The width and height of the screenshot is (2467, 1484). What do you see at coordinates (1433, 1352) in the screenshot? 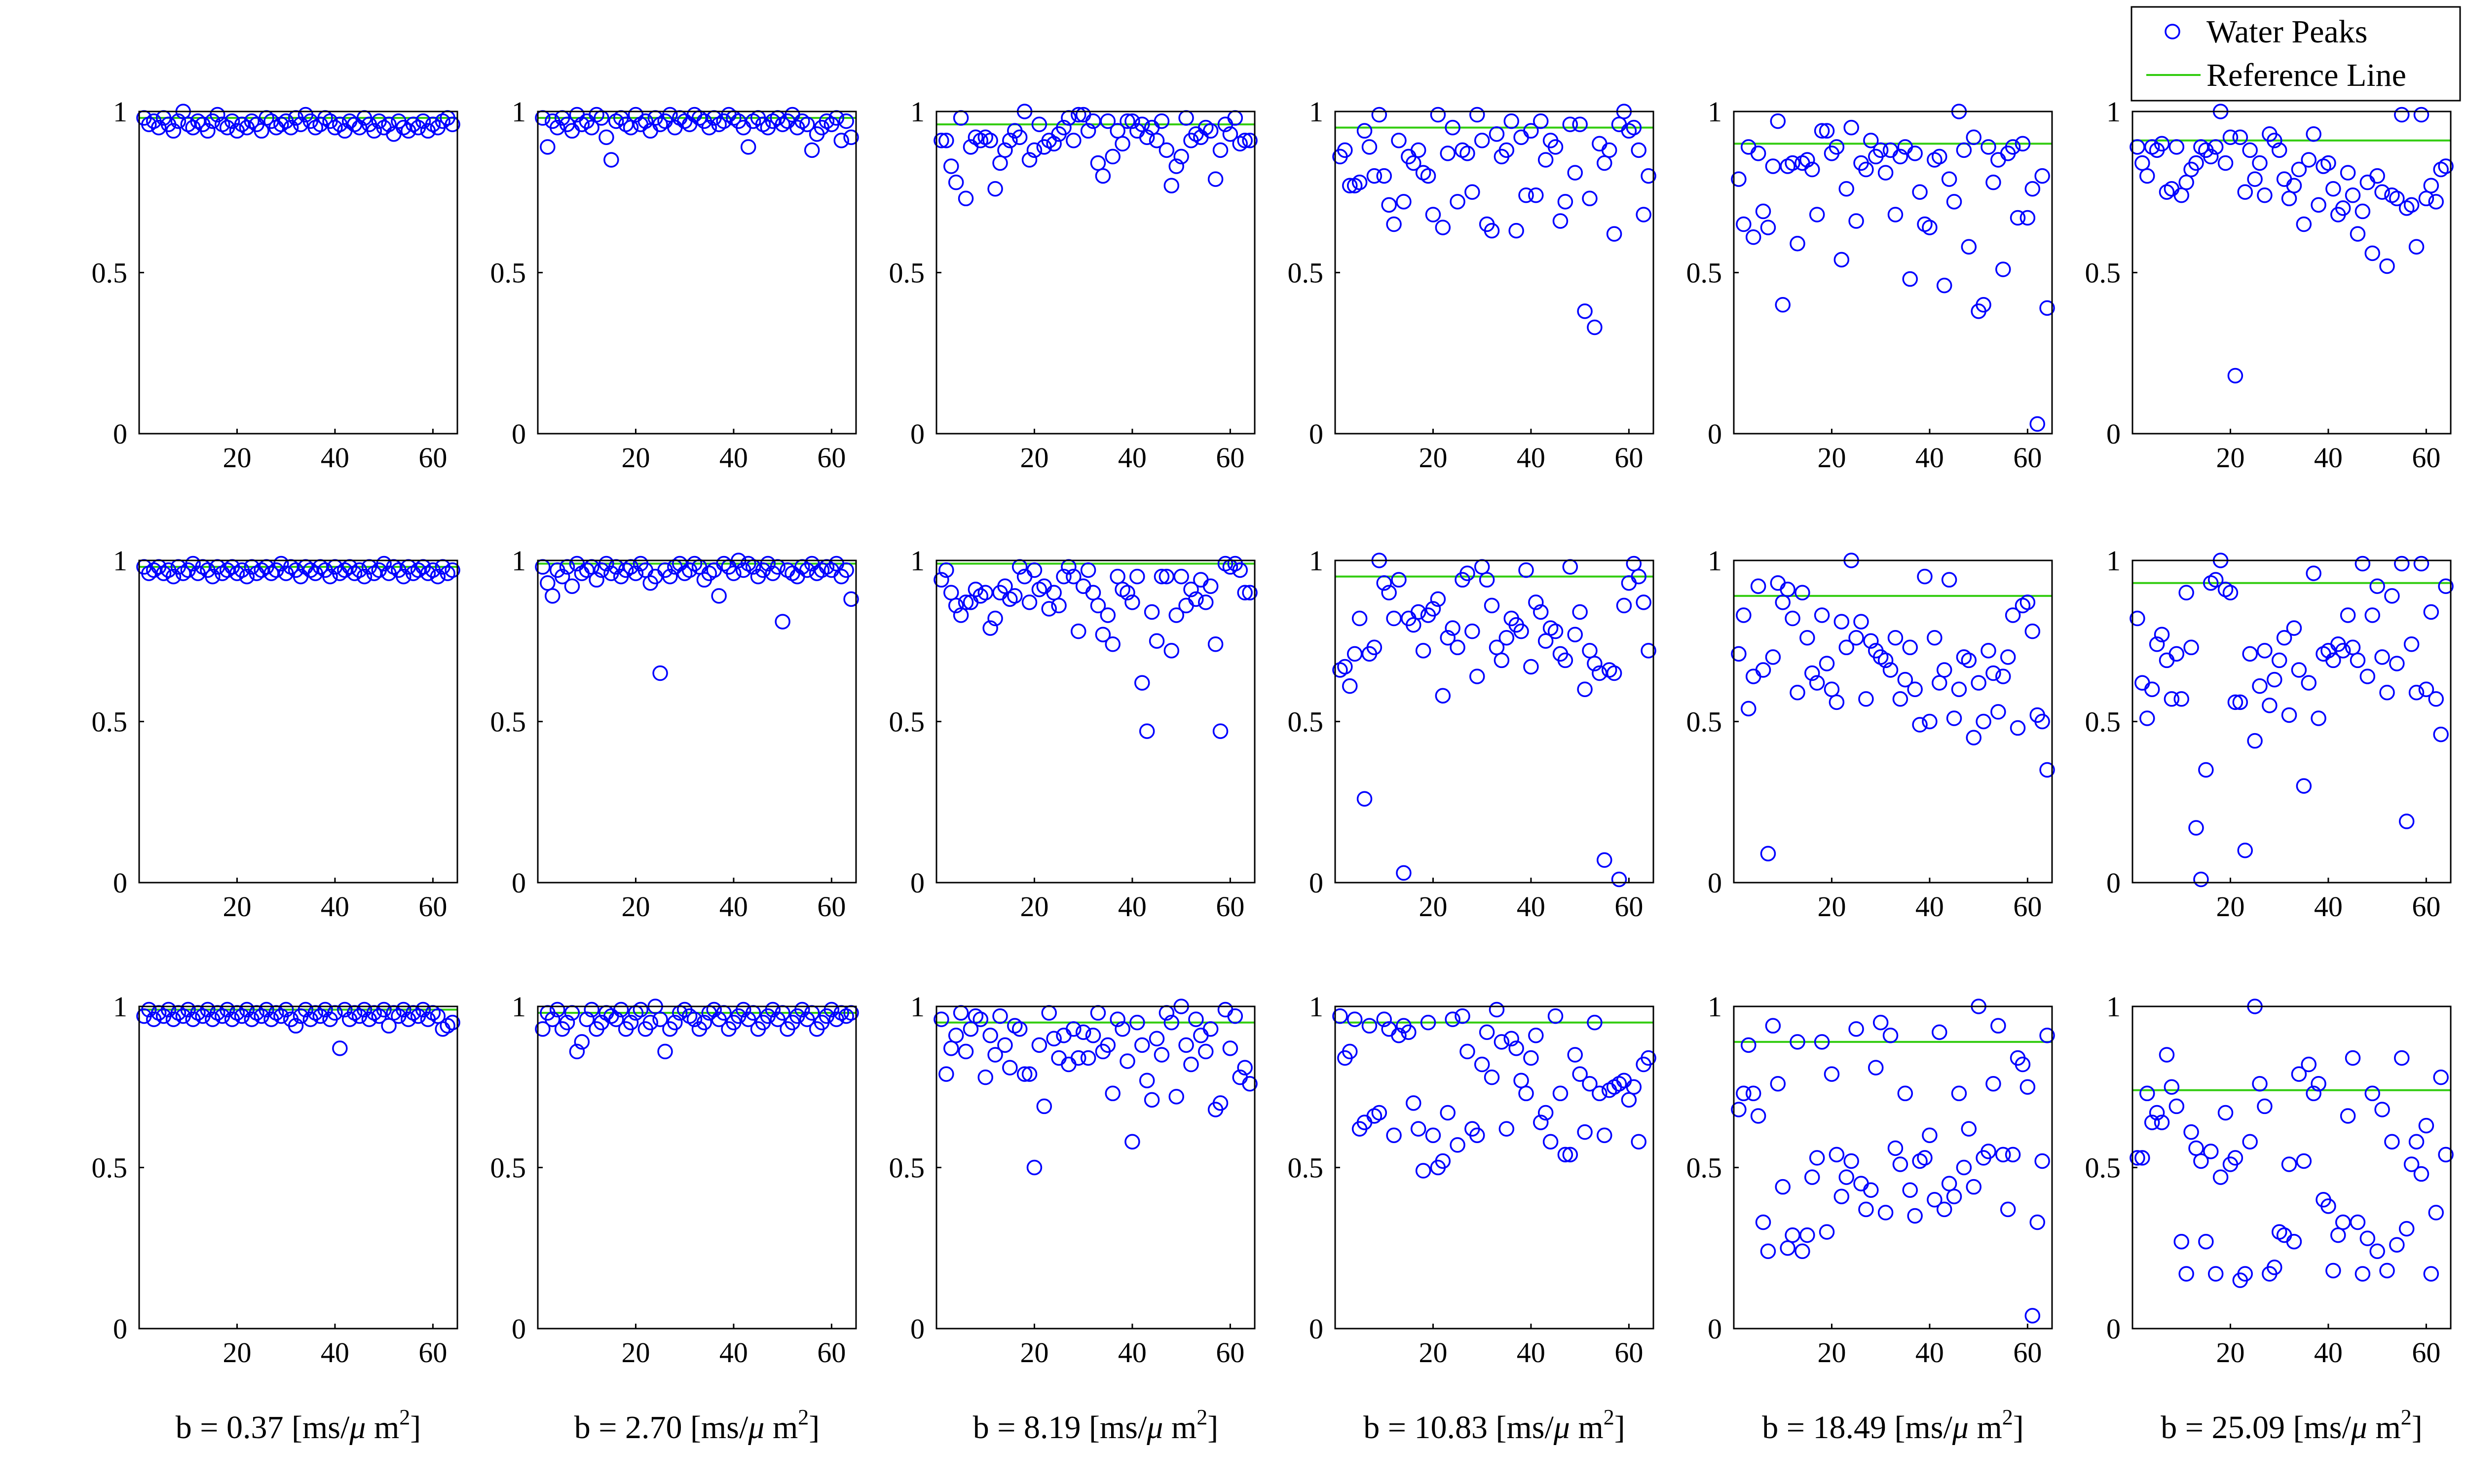
I see `x-tick-label: 20` at bounding box center [1433, 1352].